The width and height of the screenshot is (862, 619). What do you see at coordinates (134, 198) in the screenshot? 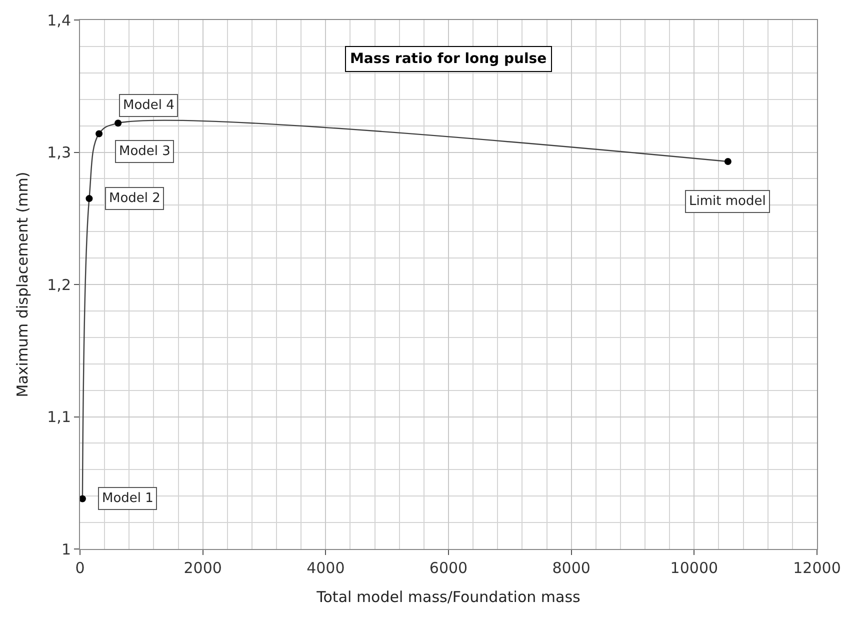
I see `annotation: Model 2` at bounding box center [134, 198].